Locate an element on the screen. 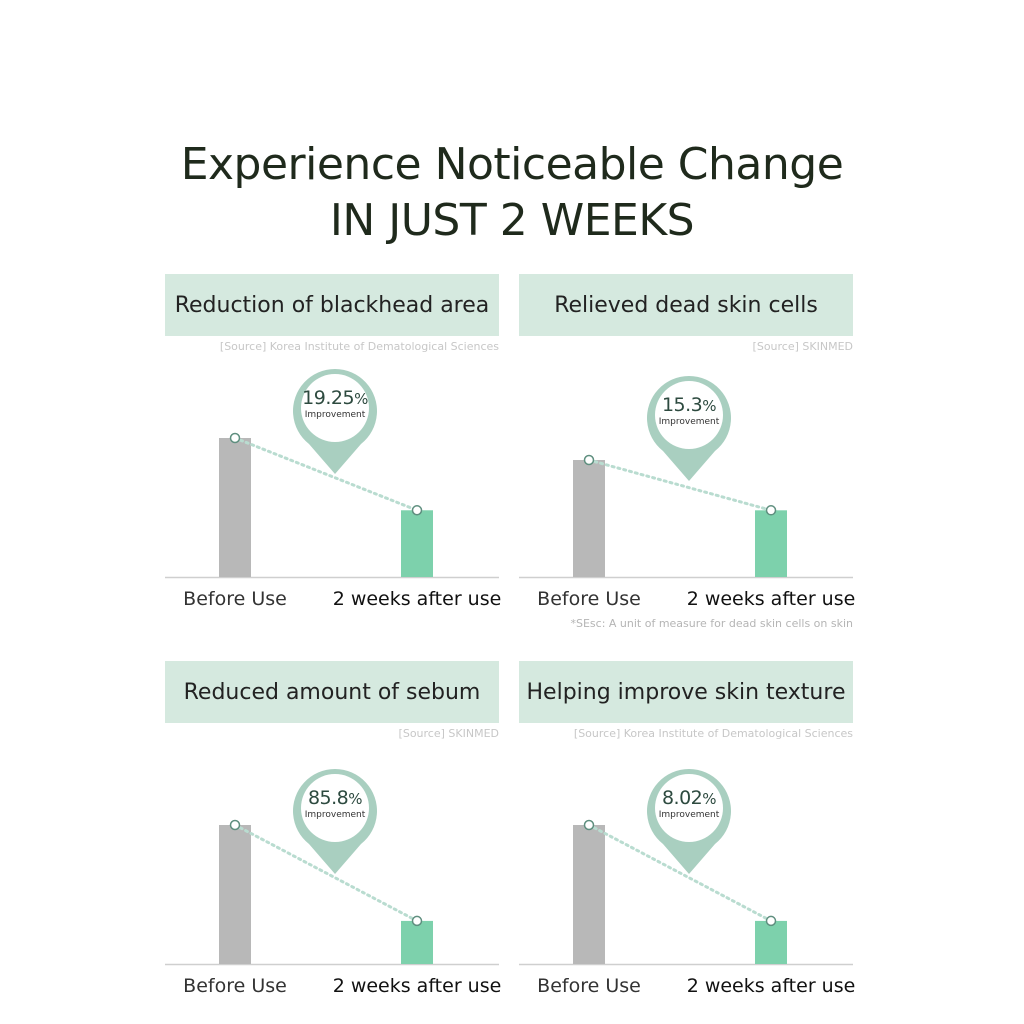 This screenshot has height=1024, width=1024. chart-title: Helping improve skin texture is located at coordinates (686, 692).